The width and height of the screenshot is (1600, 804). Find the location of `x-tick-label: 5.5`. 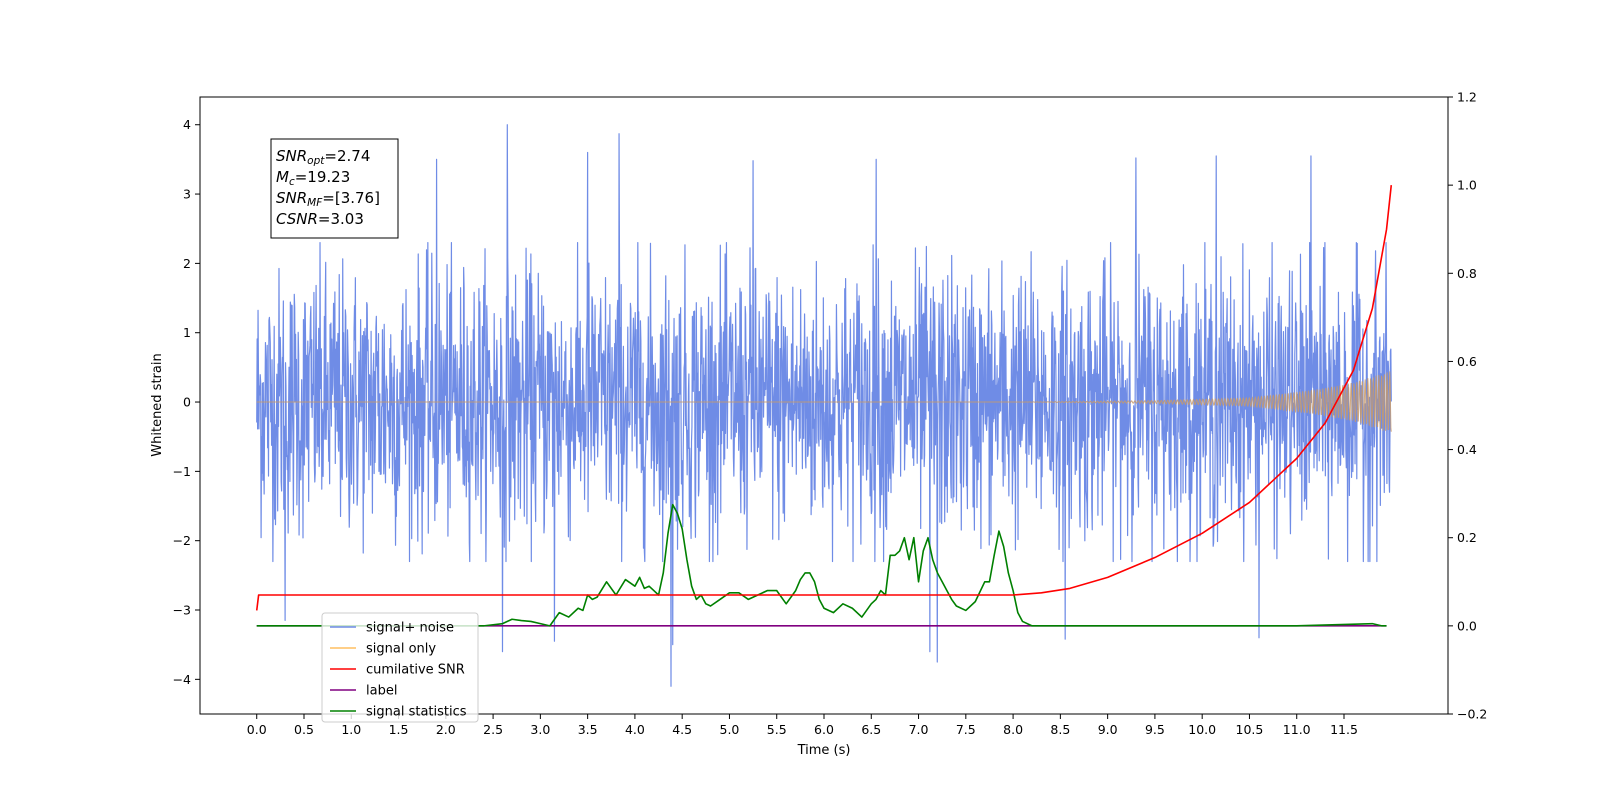

x-tick-label: 5.5 is located at coordinates (777, 729).